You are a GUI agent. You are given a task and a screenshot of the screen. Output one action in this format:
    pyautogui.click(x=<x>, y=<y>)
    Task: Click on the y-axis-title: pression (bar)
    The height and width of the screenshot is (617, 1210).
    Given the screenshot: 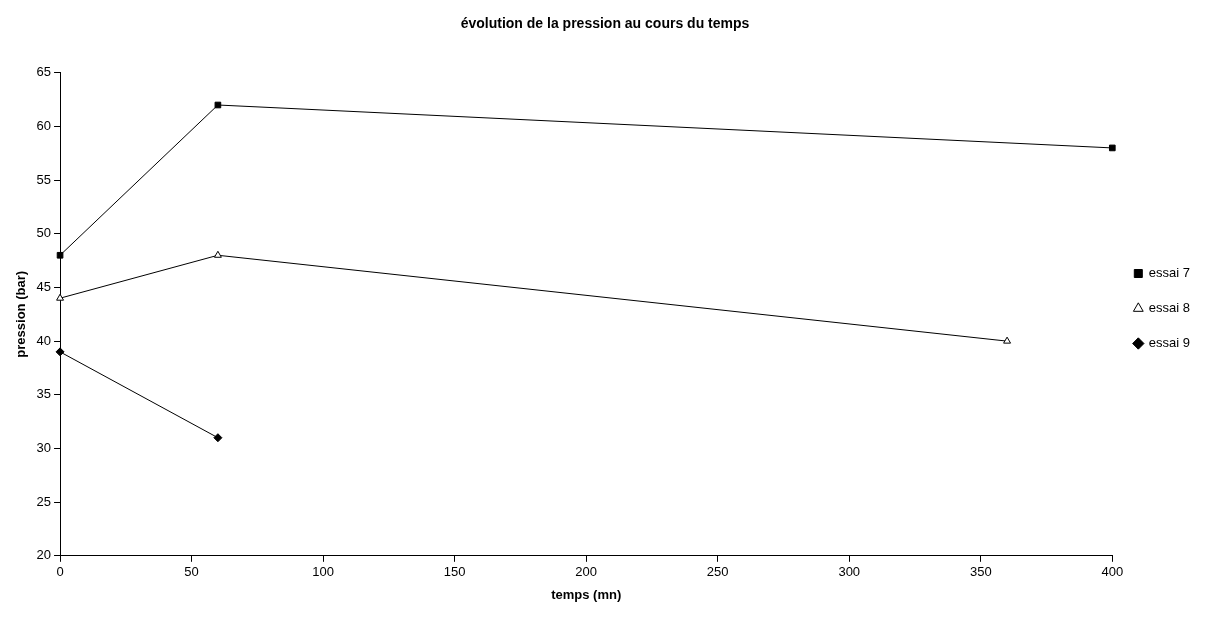 What is the action you would take?
    pyautogui.click(x=21, y=314)
    